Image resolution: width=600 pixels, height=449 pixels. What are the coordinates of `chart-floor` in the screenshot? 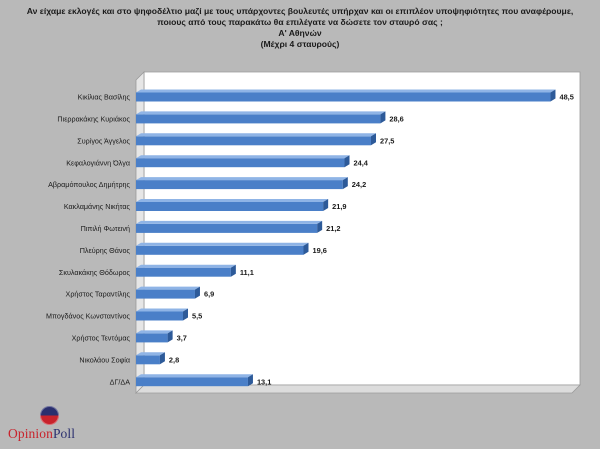 It's located at (358, 389).